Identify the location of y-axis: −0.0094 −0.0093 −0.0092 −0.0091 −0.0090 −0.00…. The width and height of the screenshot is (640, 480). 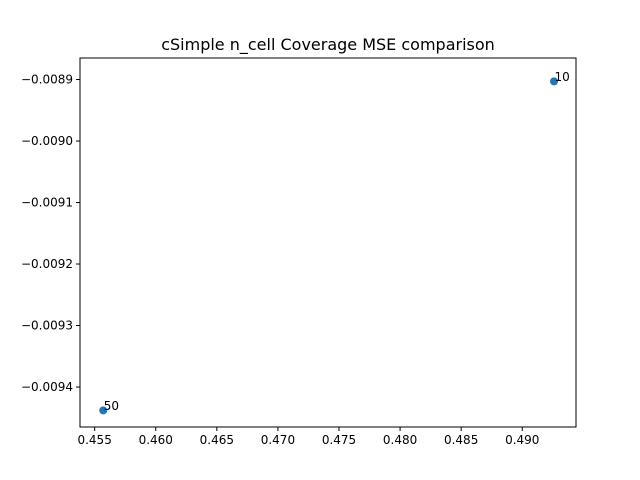
(50, 233).